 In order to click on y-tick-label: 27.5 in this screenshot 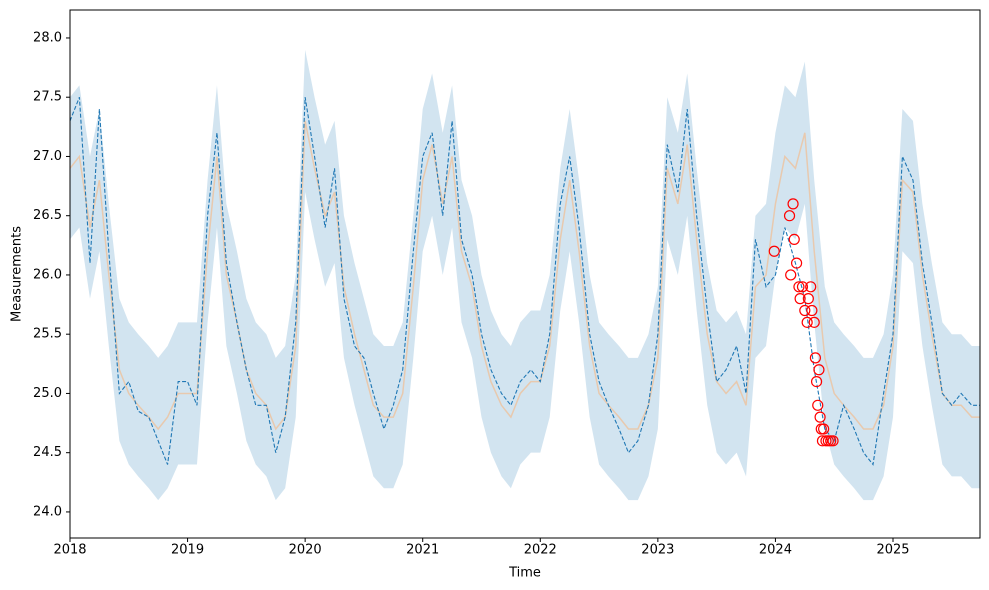, I will do `click(47, 97)`.